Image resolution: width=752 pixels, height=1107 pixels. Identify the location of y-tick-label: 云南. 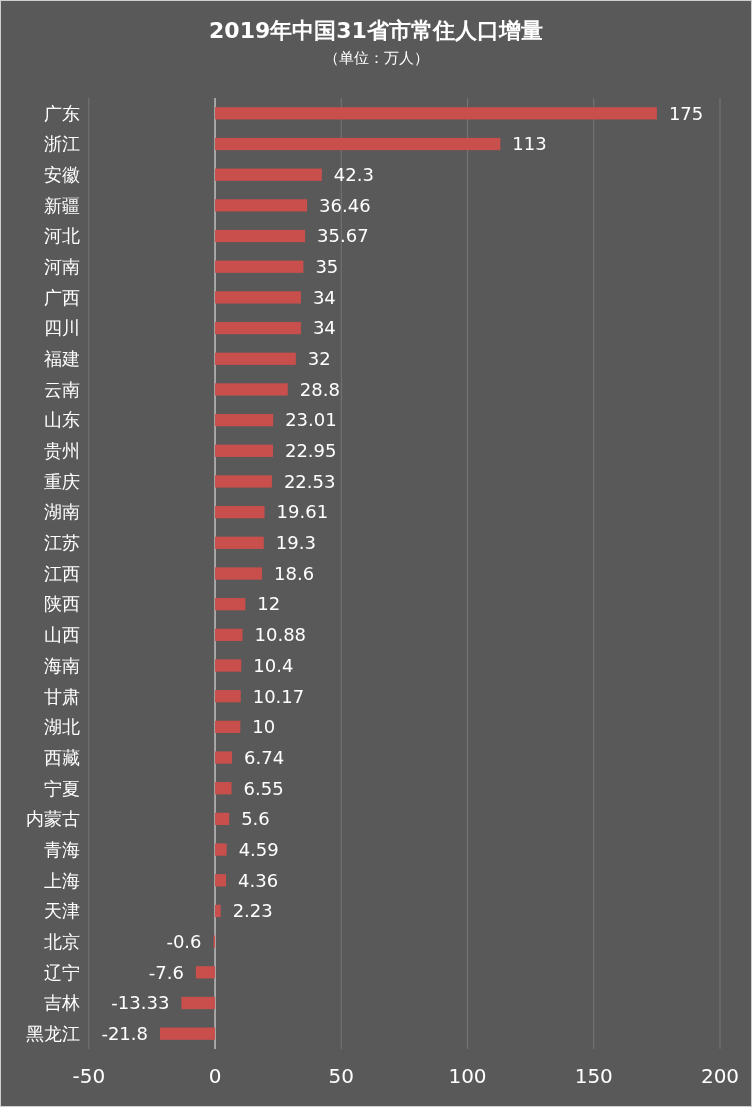
(62, 389).